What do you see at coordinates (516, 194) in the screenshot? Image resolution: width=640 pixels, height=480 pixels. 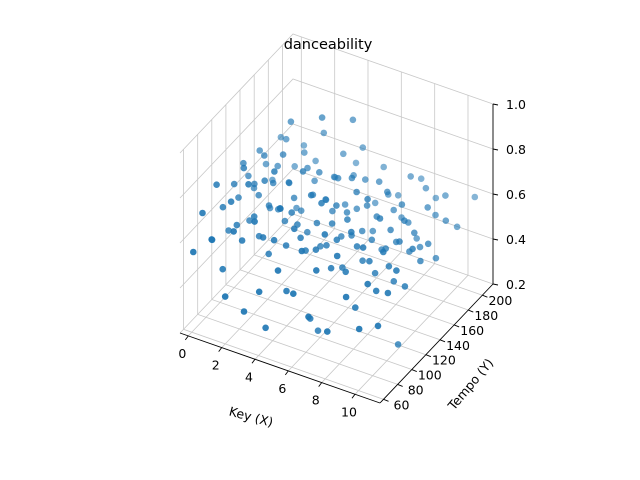 I see `z-tick-label: 0.6` at bounding box center [516, 194].